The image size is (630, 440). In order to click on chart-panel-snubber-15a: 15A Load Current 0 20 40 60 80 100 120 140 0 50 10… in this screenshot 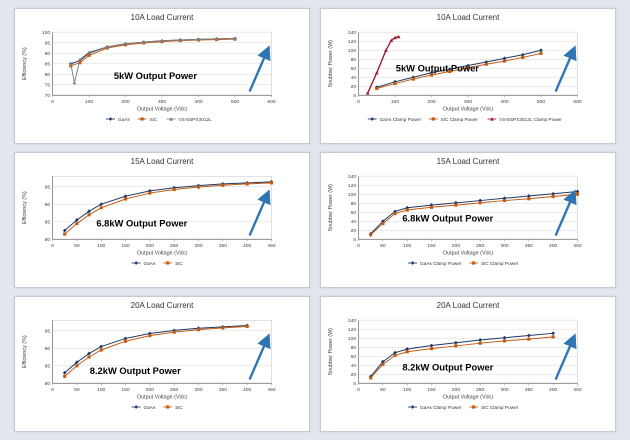, I will do `click(468, 220)`.